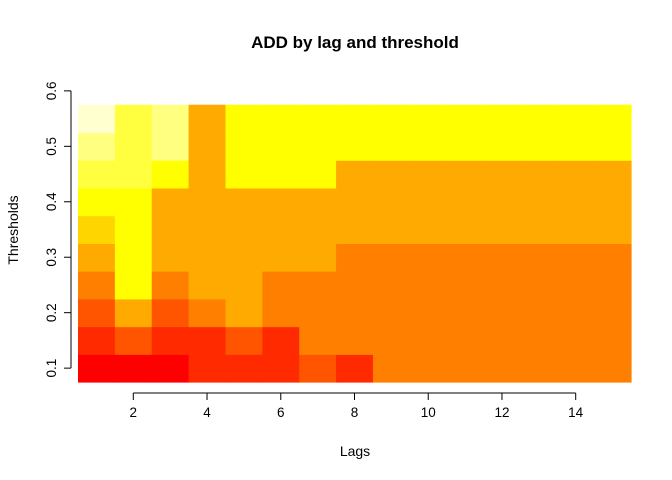 The height and width of the screenshot is (480, 672). What do you see at coordinates (501, 412) in the screenshot?
I see `x-tick-label: 12` at bounding box center [501, 412].